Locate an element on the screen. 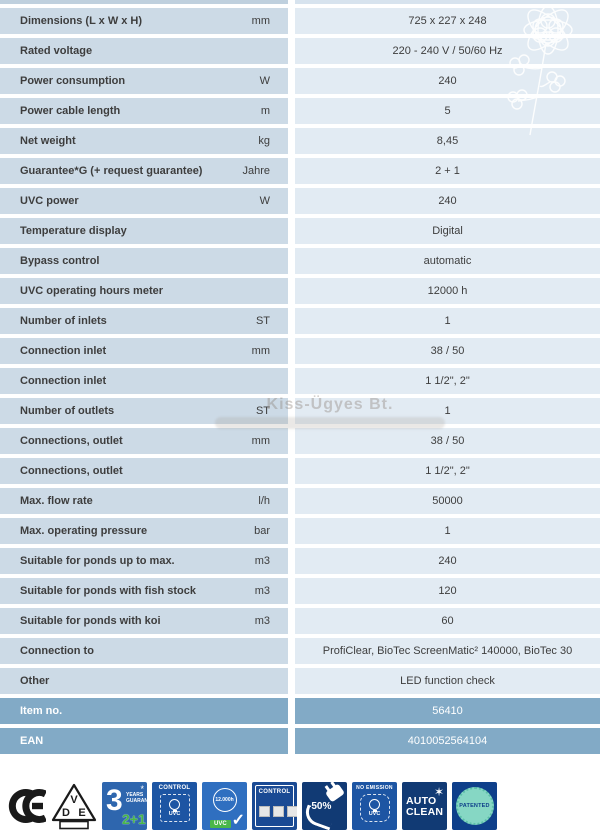  table-row: Connections, outlet 1 1/2", 2" is located at coordinates (300, 471).